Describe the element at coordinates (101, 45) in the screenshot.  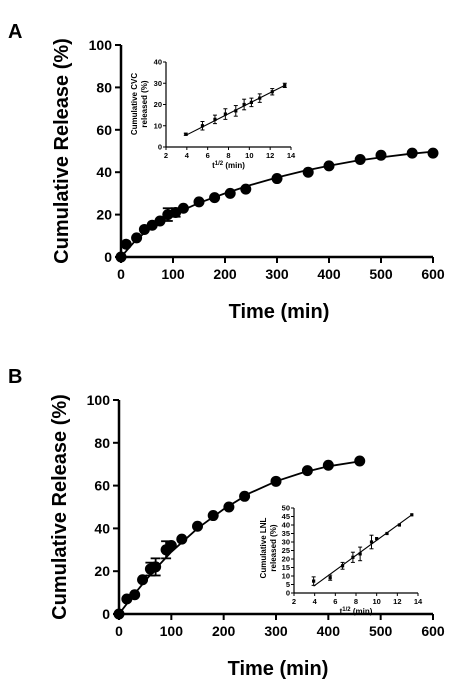
I see `y-tick-label: 100` at that location.